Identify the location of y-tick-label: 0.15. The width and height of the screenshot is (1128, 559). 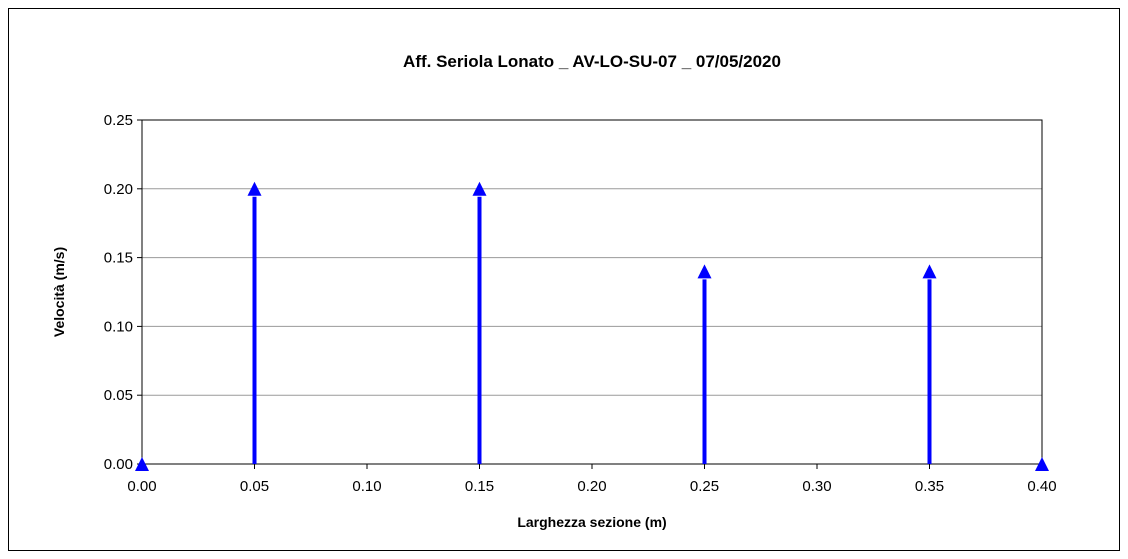
(118, 258).